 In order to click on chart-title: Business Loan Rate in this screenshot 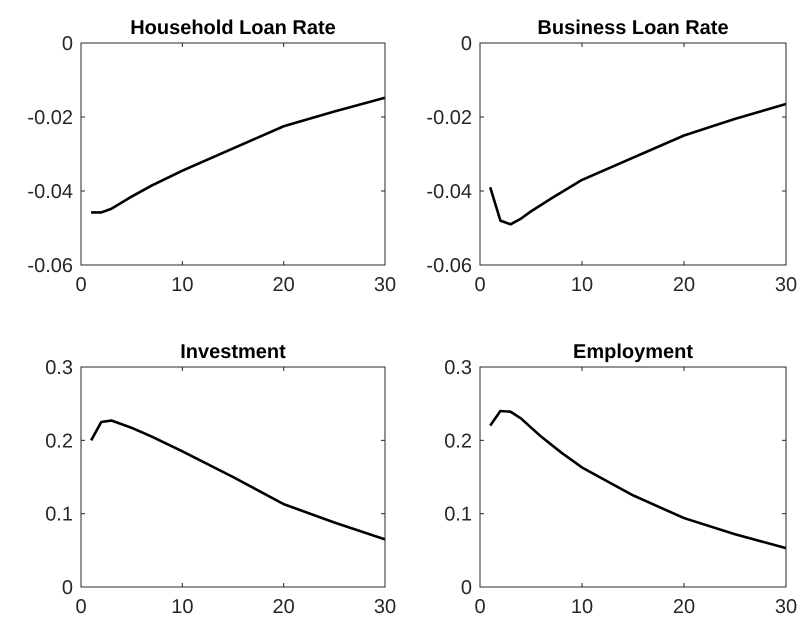, I will do `click(633, 28)`.